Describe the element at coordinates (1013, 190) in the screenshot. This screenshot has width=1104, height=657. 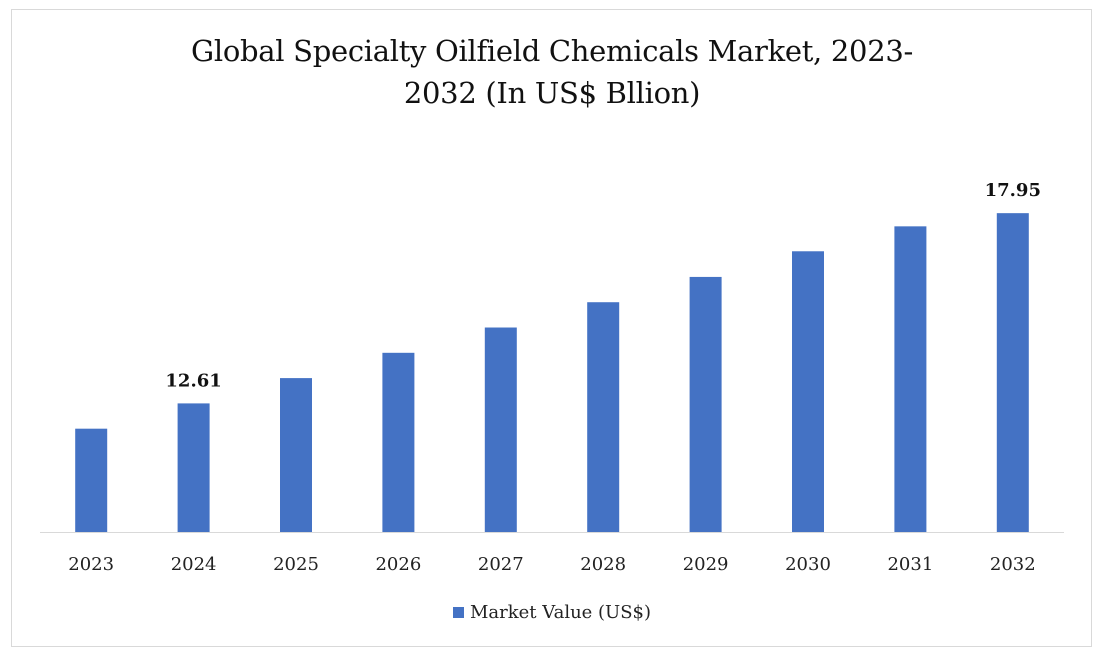
I see `data-label-2032: 17.95` at that location.